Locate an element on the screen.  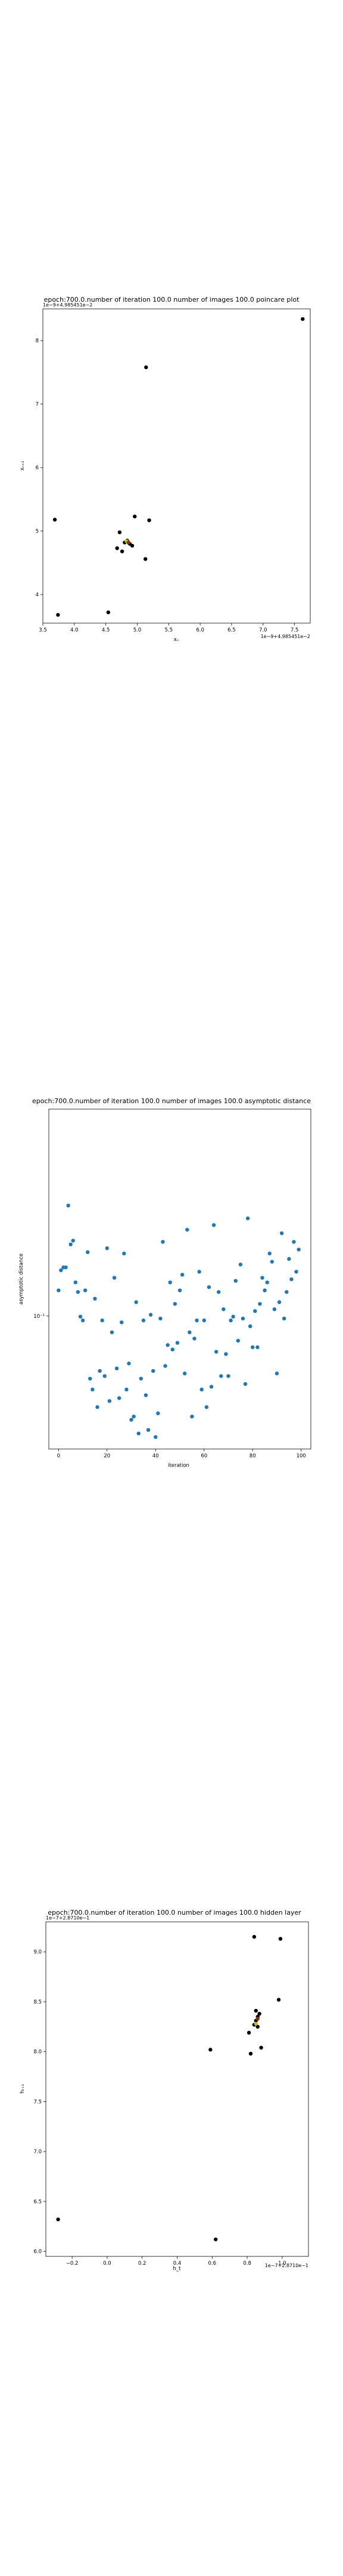
y-tick-label: 10⁻¹ is located at coordinates (39, 1317).